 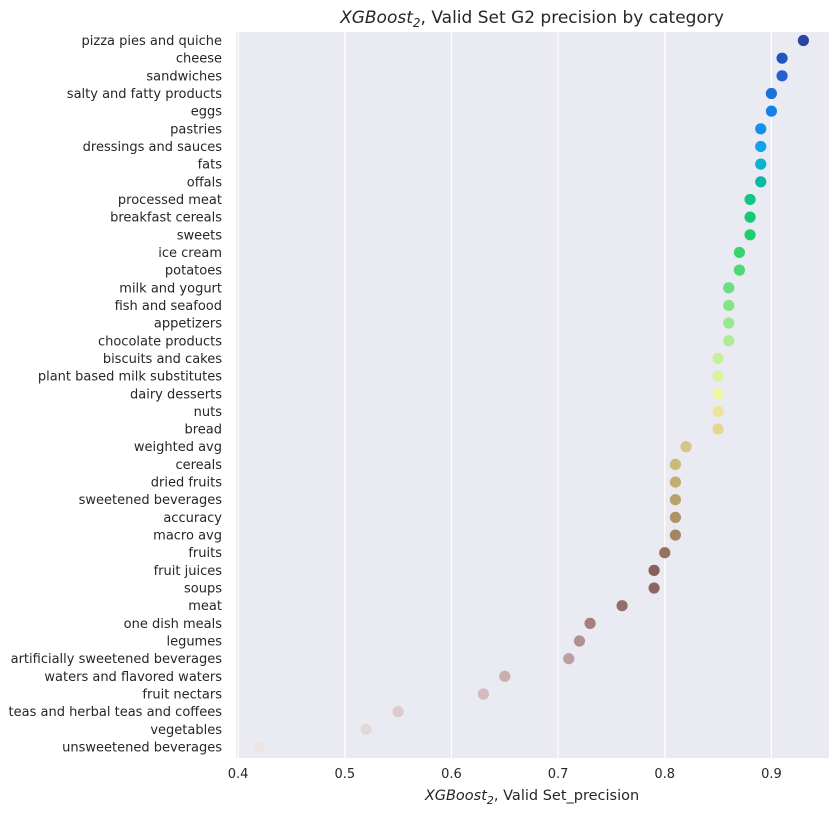 What do you see at coordinates (184, 76) in the screenshot?
I see `category-label: sandwiches` at bounding box center [184, 76].